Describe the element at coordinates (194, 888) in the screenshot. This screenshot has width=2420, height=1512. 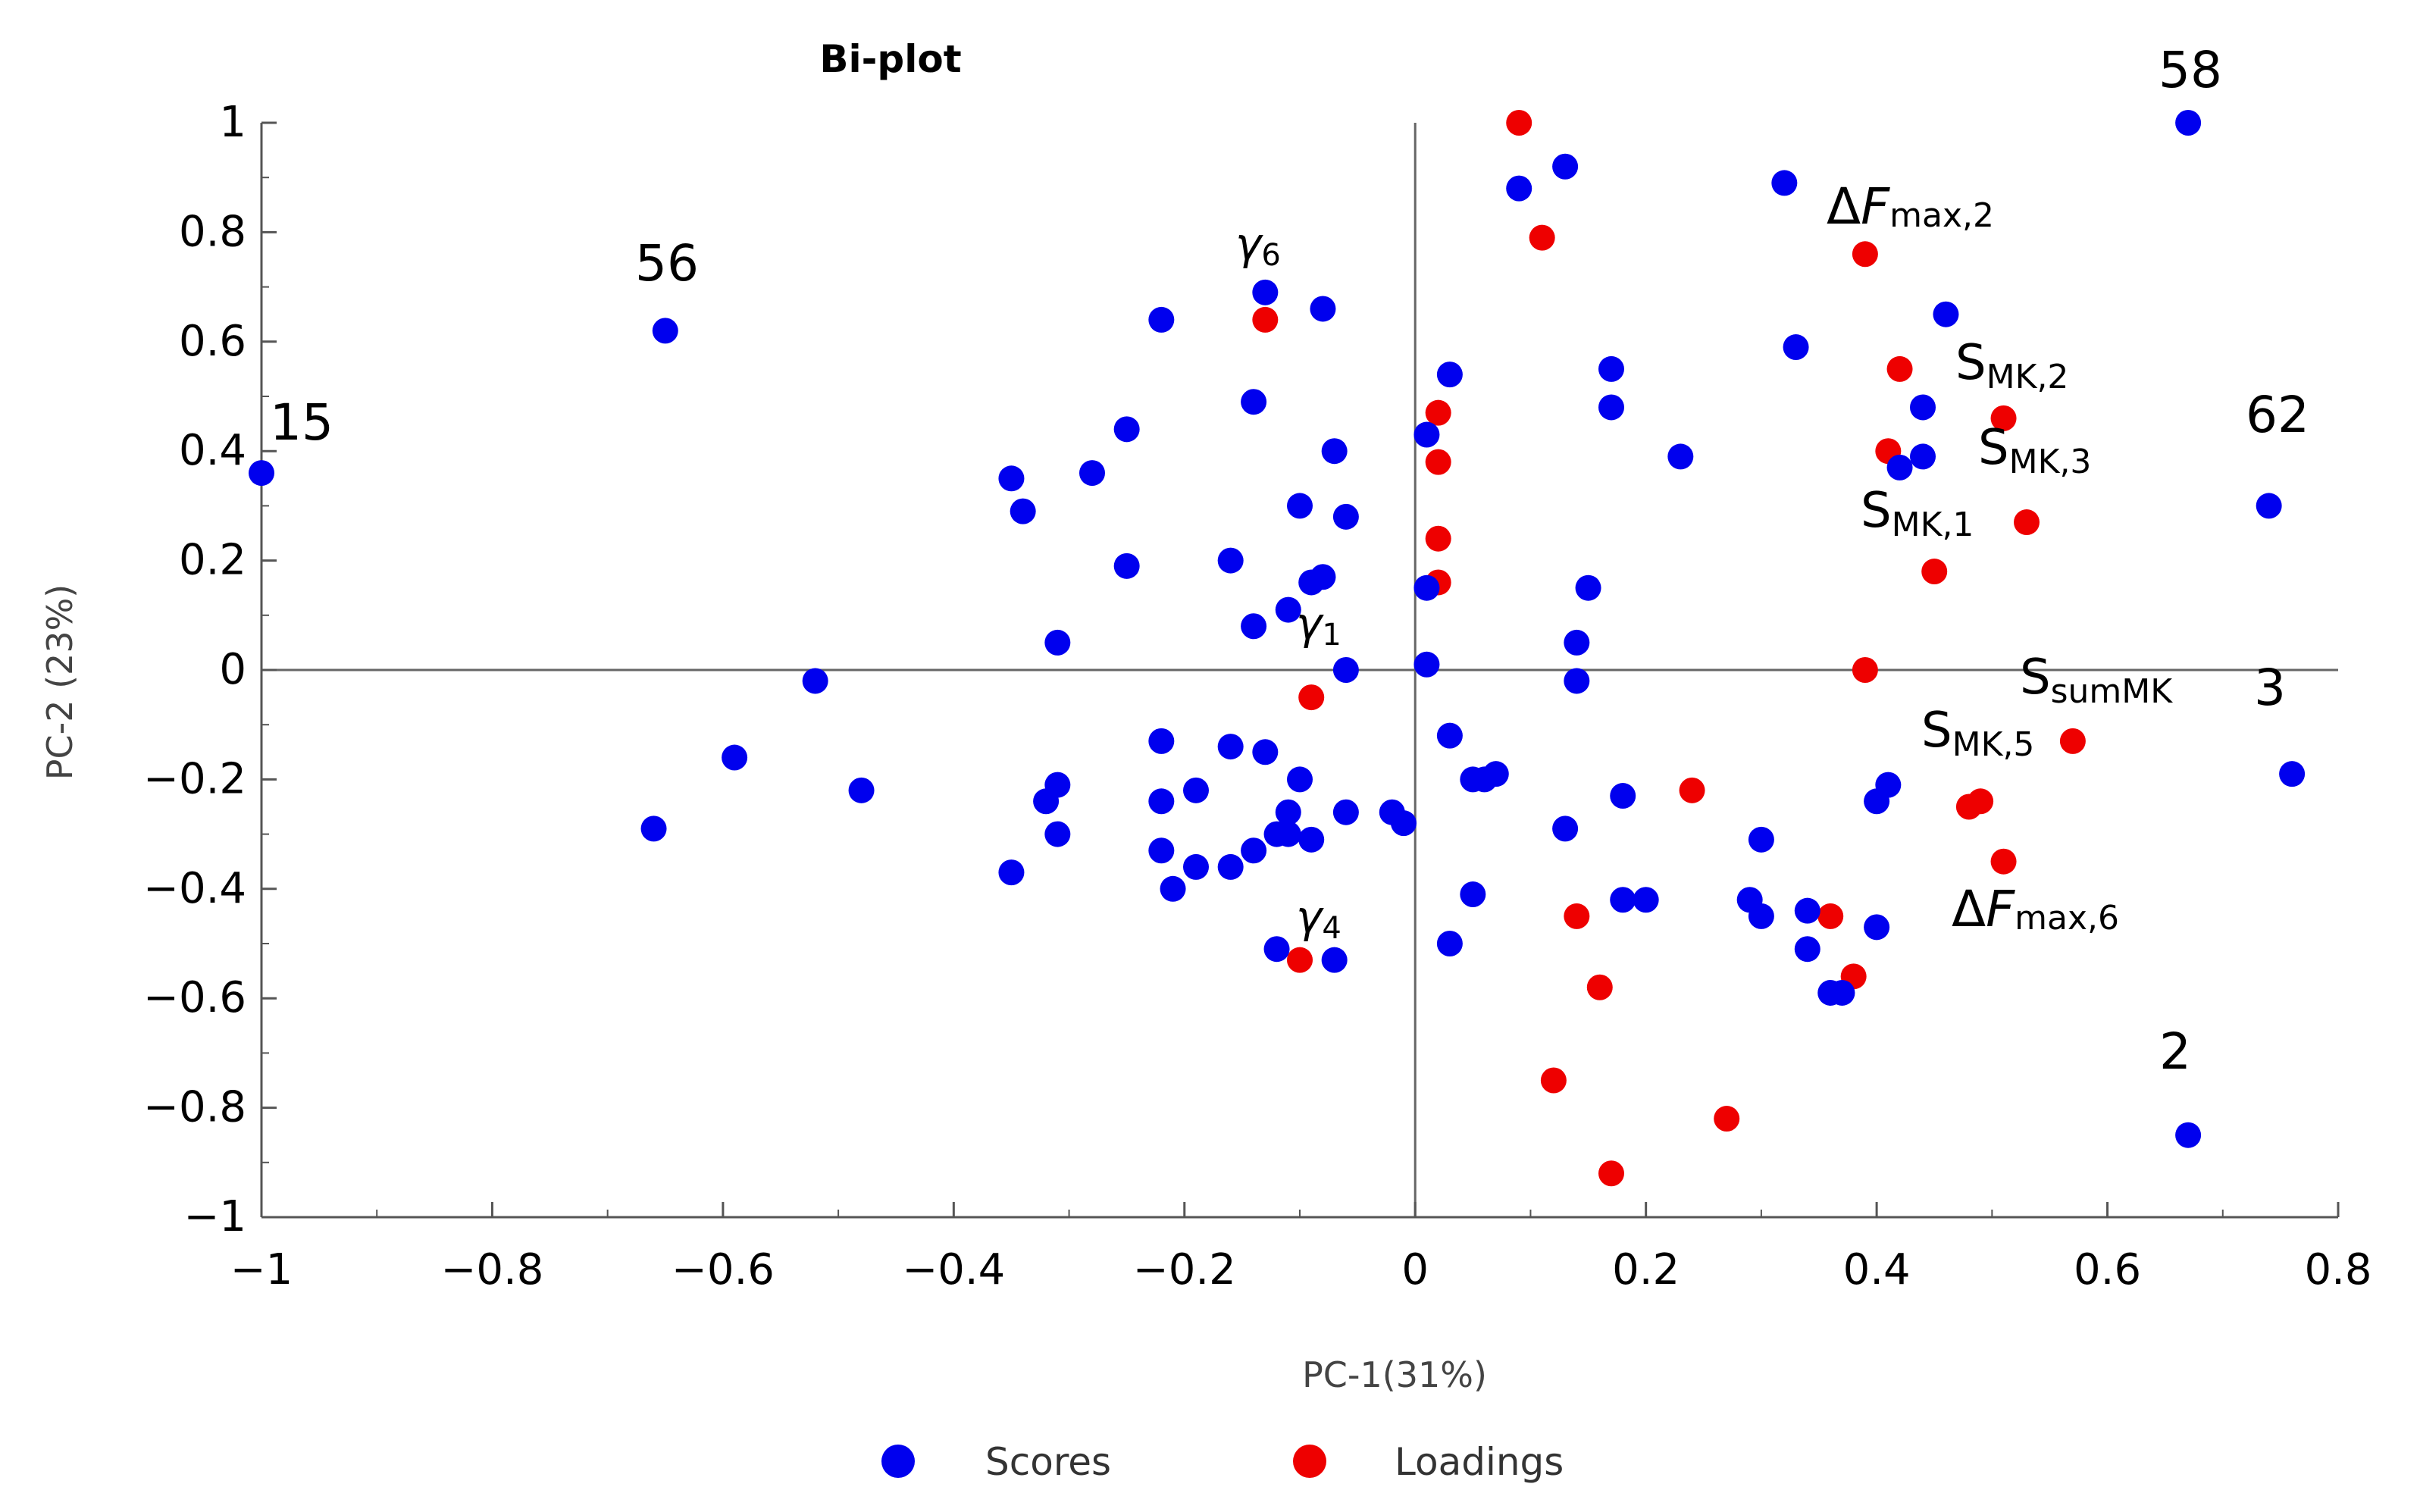
I see `y-tick-label: −0.4` at that location.